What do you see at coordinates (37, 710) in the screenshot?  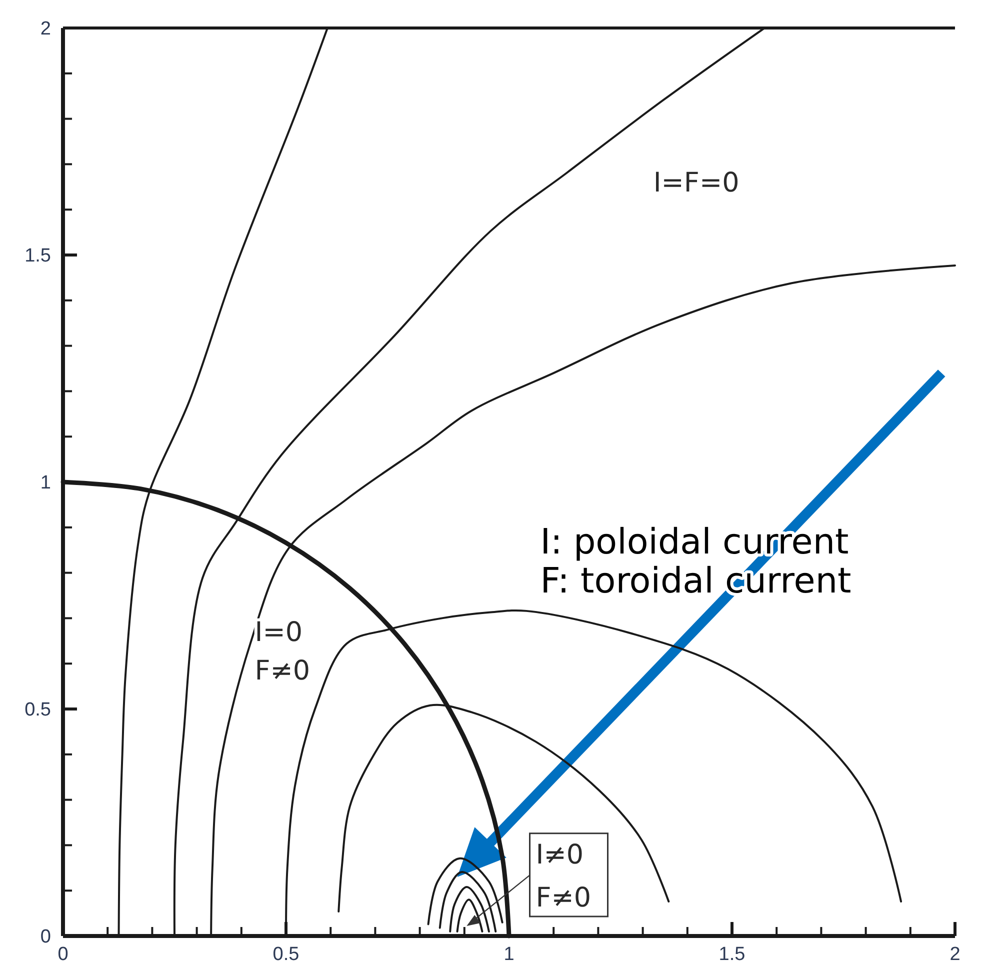 I see `y-tick-label: 0.5` at bounding box center [37, 710].